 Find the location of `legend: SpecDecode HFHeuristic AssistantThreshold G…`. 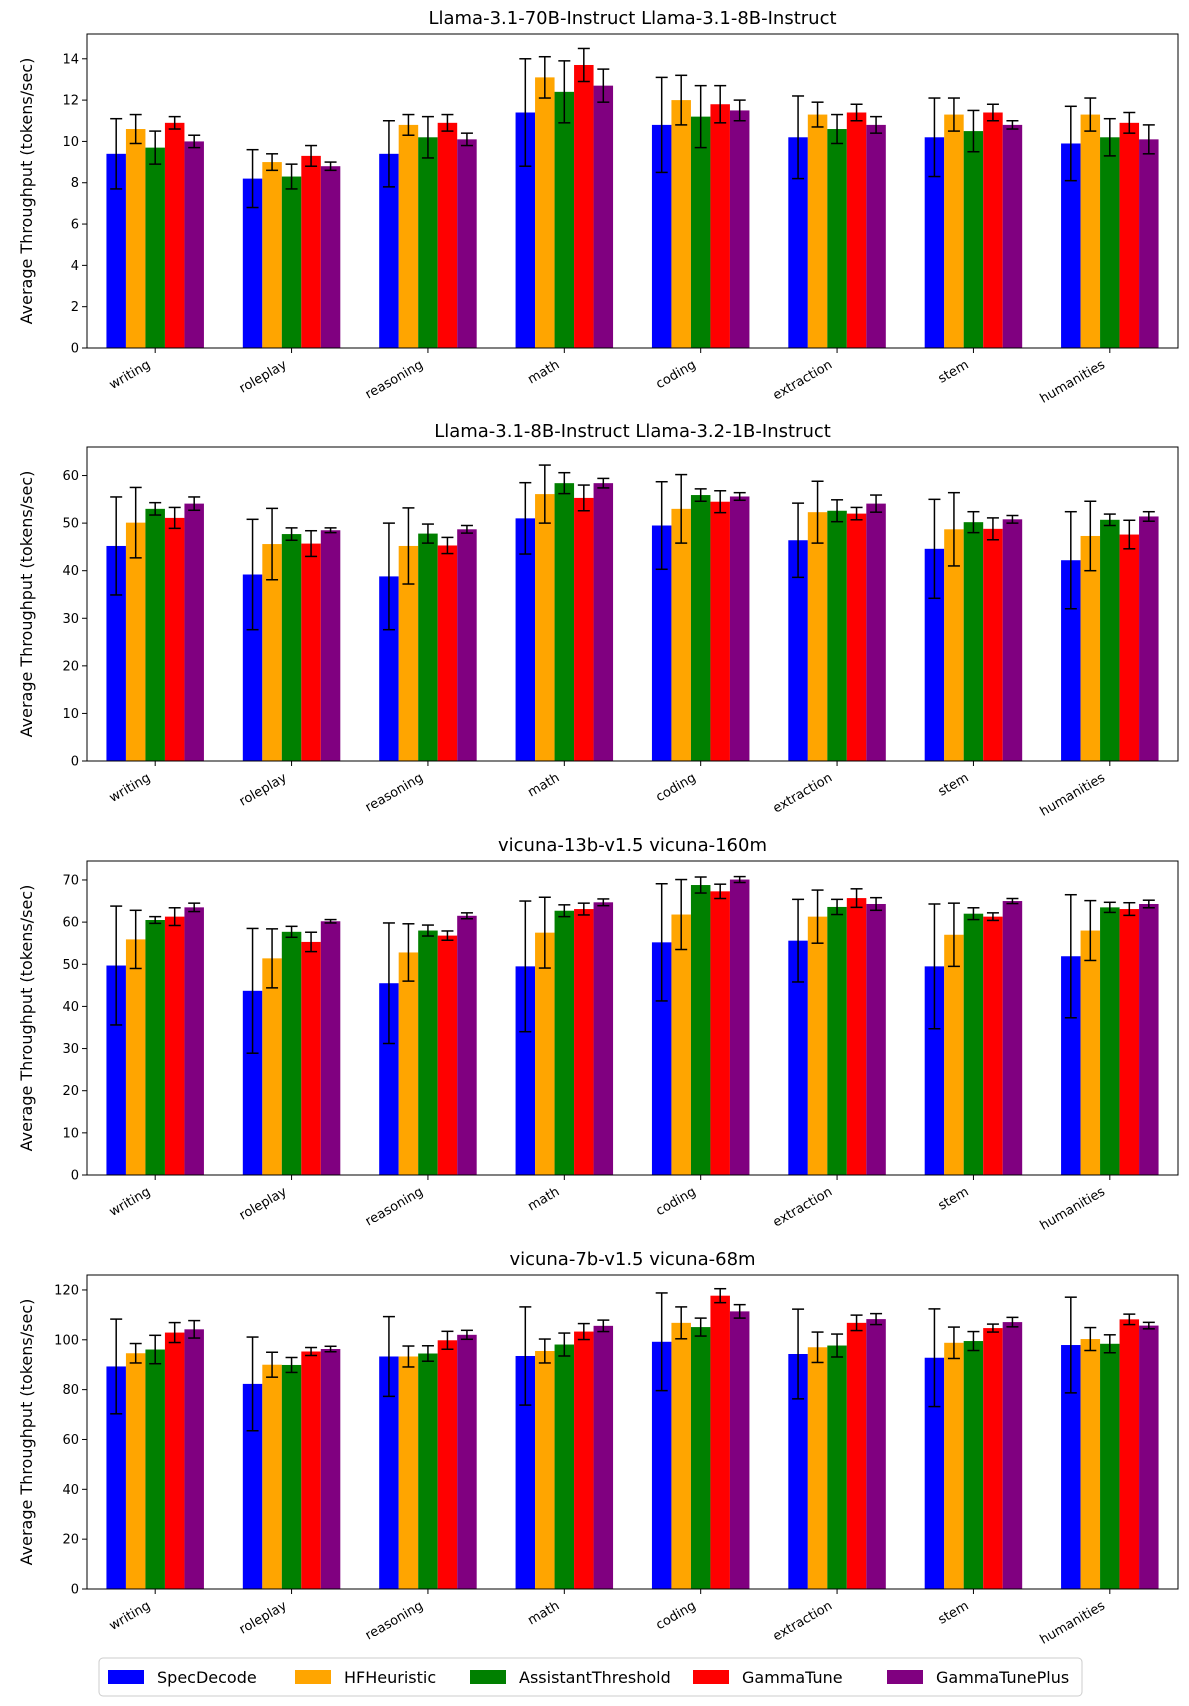

legend: SpecDecode HFHeuristic AssistantThreshold G… is located at coordinates (590, 1677).